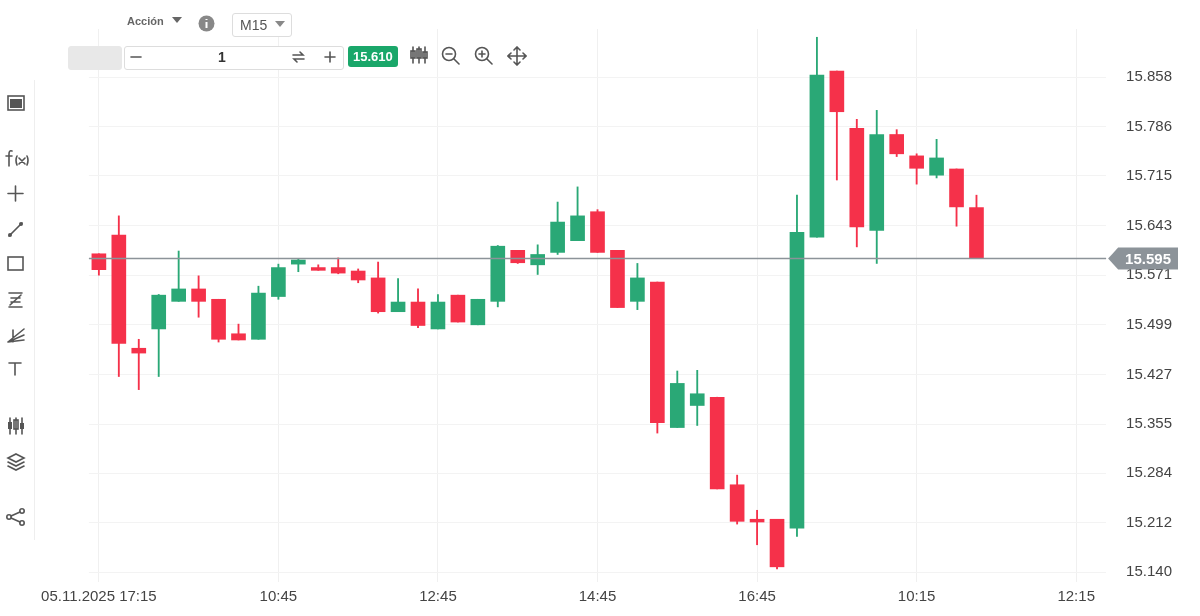 This screenshot has width=1200, height=616. Describe the element at coordinates (99, 596) in the screenshot. I see `x-tick-label: 05.11.2025 17:15` at that location.